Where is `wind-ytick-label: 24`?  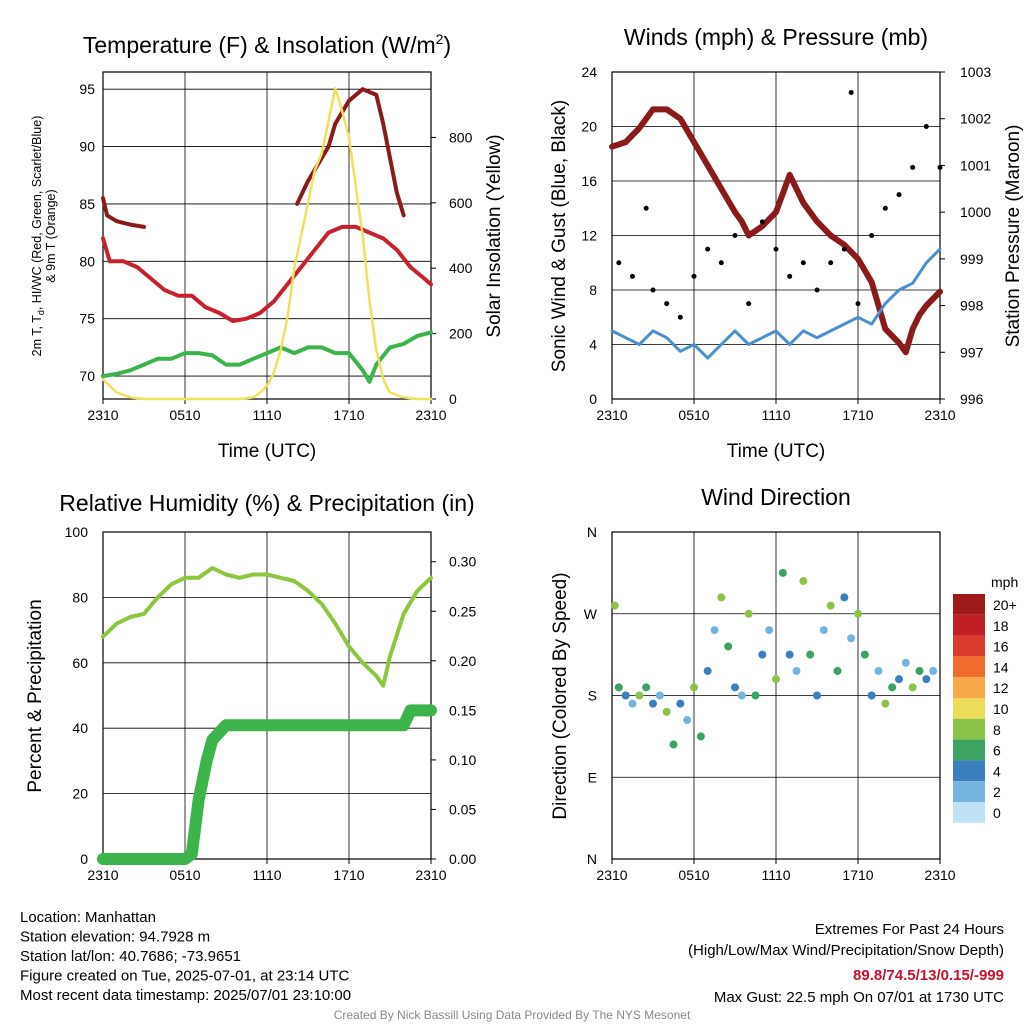
wind-ytick-label: 24 is located at coordinates (589, 72).